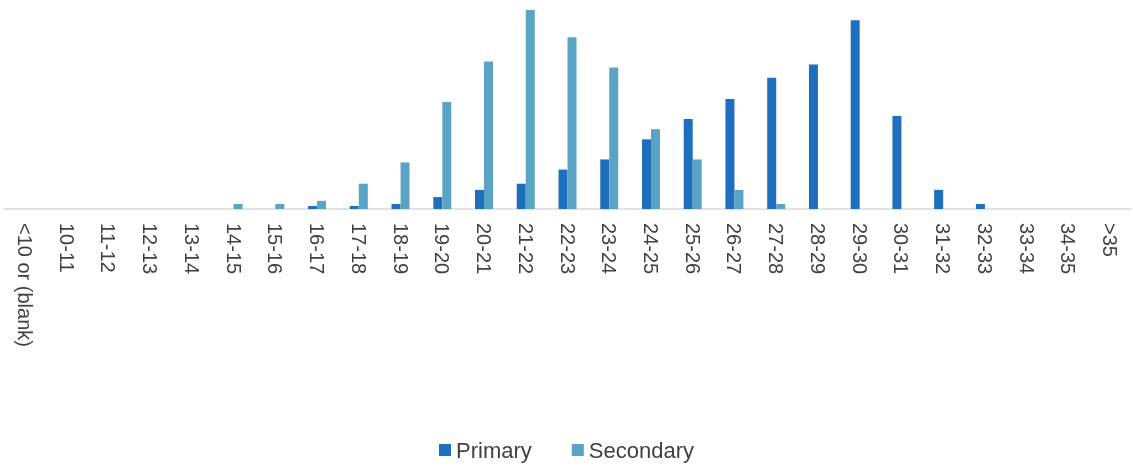 Image resolution: width=1133 pixels, height=466 pixels. What do you see at coordinates (734, 249) in the screenshot?
I see `x-tick-label: 26-27` at bounding box center [734, 249].